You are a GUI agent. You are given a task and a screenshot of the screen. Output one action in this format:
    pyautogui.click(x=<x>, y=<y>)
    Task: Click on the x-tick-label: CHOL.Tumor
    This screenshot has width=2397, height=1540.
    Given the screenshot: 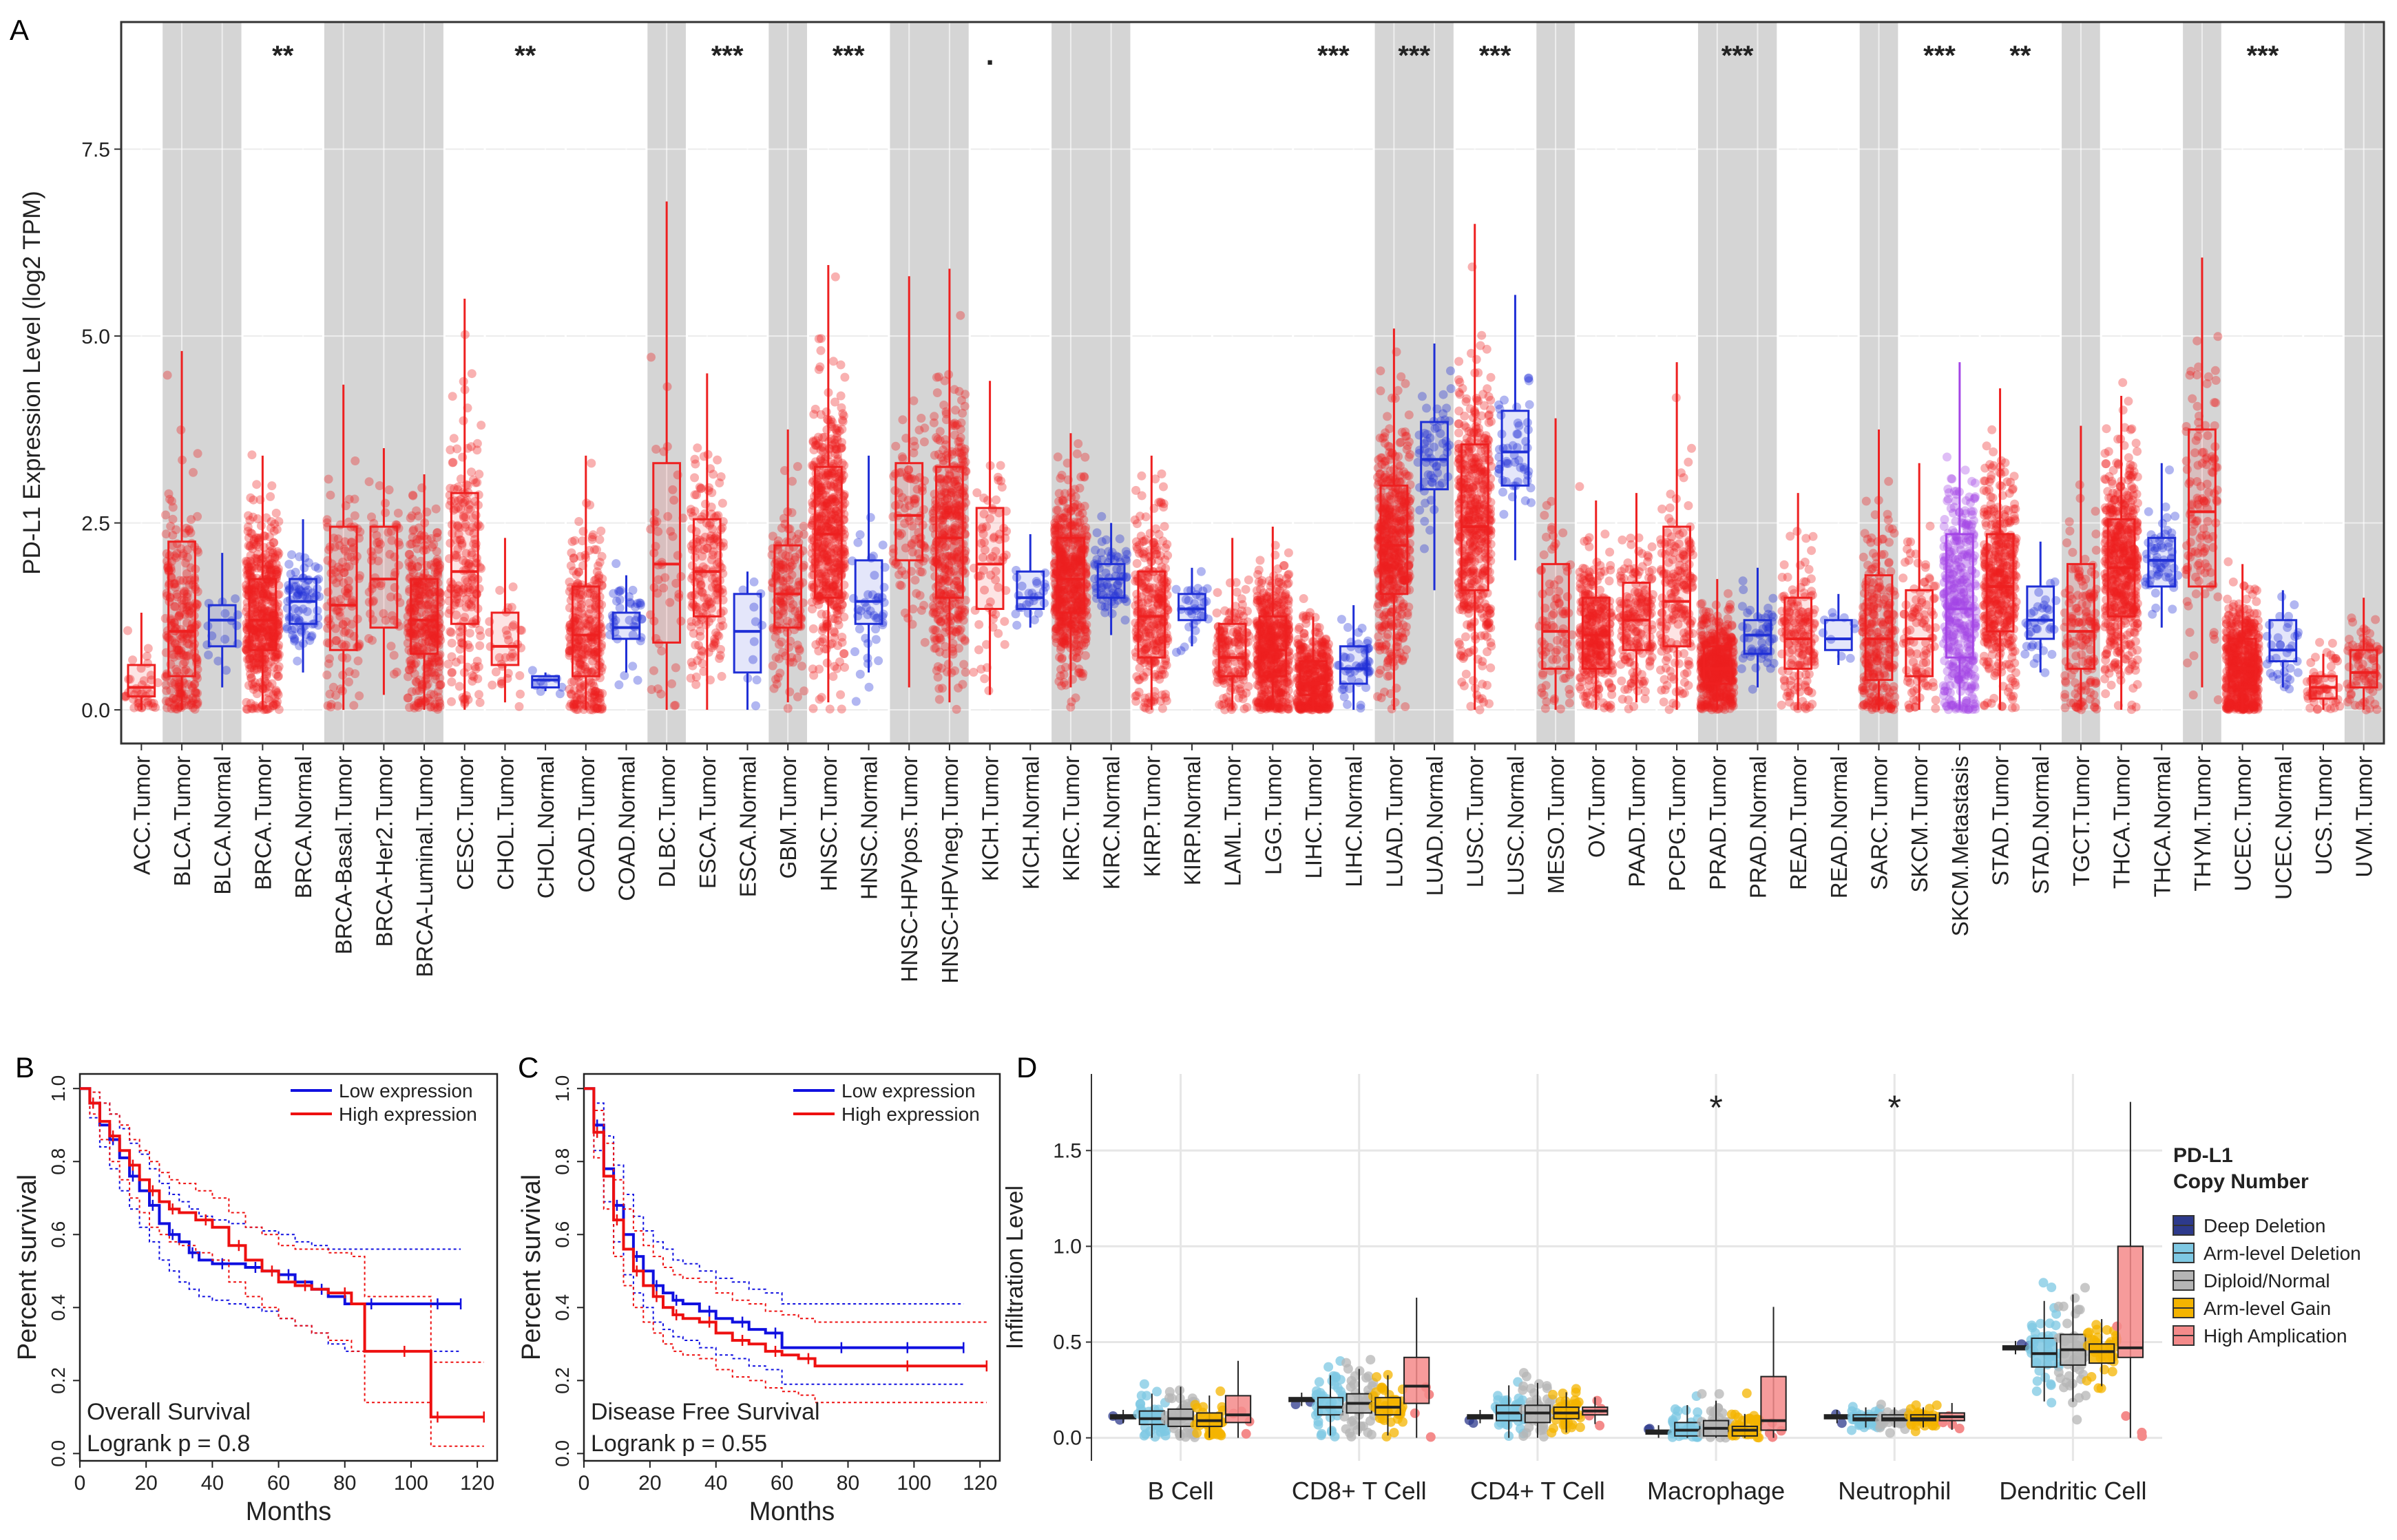 What is the action you would take?
    pyautogui.click(x=505, y=823)
    